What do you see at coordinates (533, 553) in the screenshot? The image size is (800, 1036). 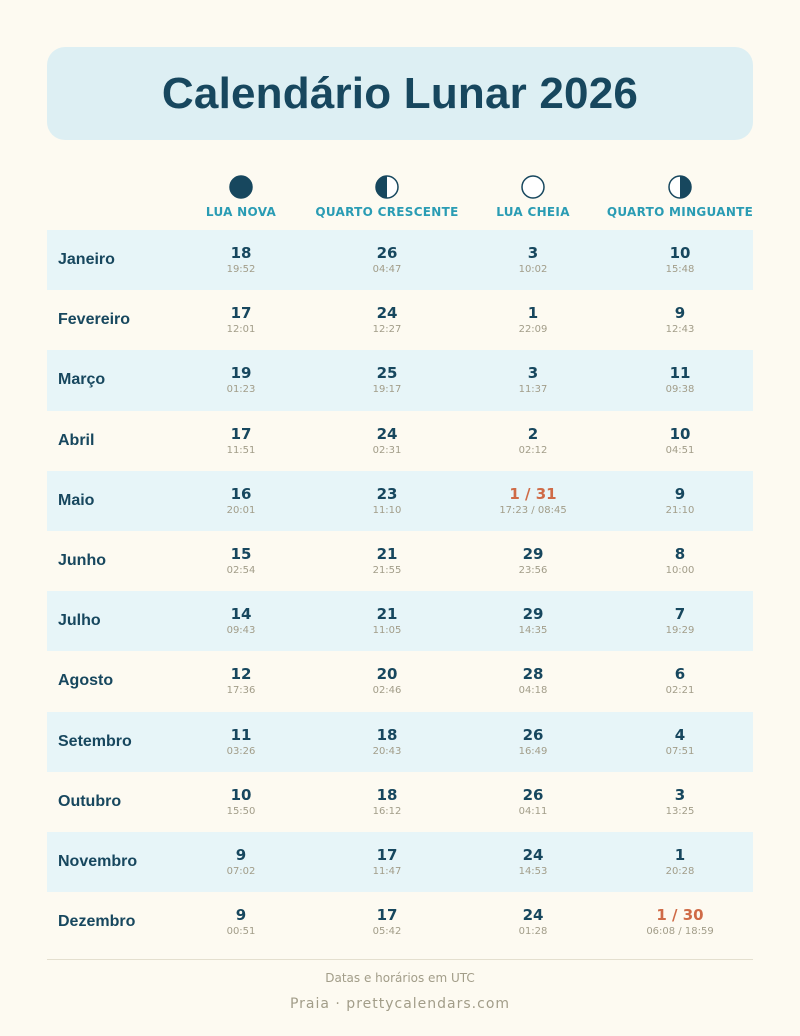 I see `phase-day: 29` at bounding box center [533, 553].